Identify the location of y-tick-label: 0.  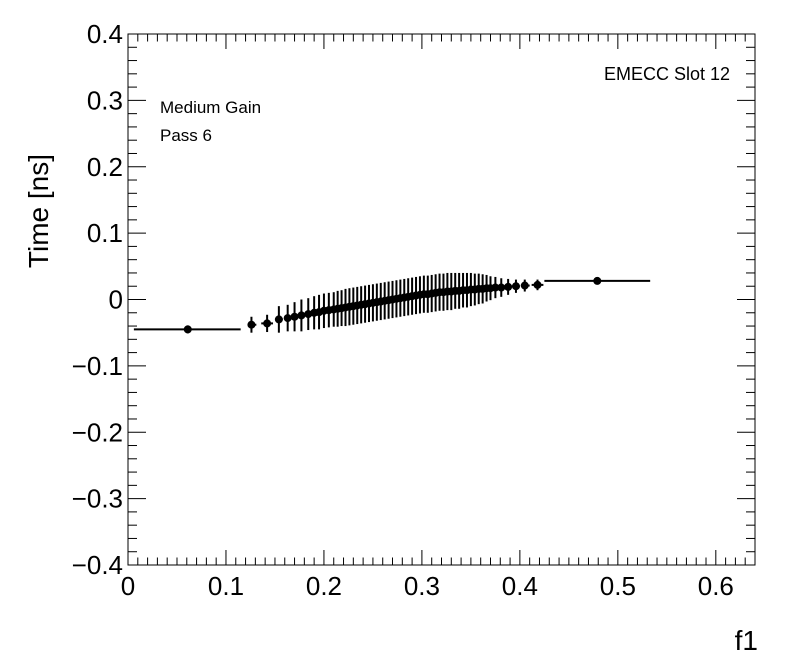
(116, 300).